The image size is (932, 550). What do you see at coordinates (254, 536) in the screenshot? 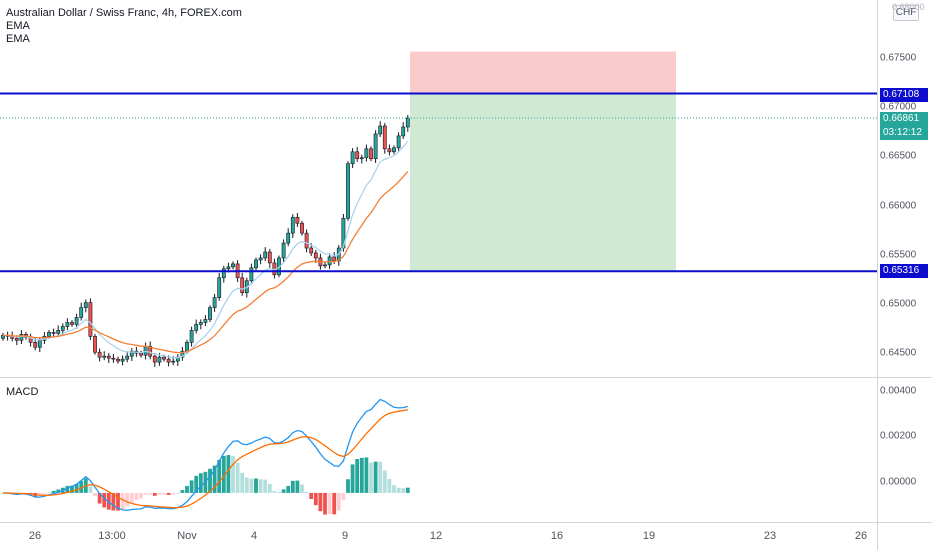
I see `time-tick: 4` at bounding box center [254, 536].